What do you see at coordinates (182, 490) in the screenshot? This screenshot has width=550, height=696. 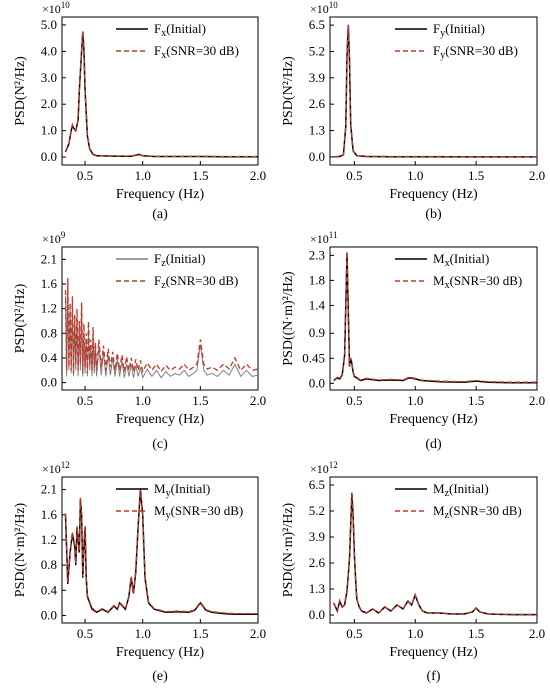 I see `legend-entry: My(Initial)` at bounding box center [182, 490].